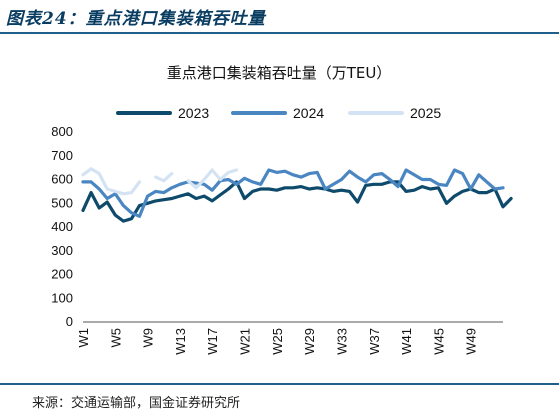 The image size is (559, 416). Describe the element at coordinates (406, 341) in the screenshot. I see `x-tick-label: W41` at that location.